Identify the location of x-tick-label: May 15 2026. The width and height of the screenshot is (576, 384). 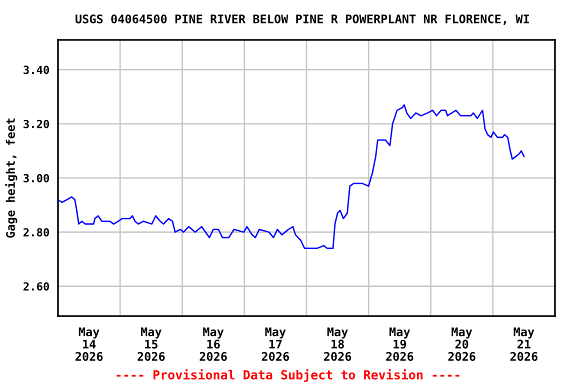
(151, 344).